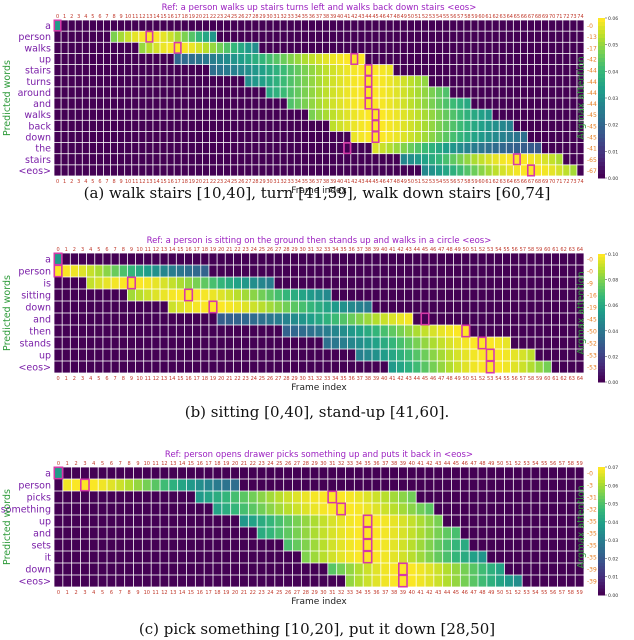 Image resolution: width=634 pixels, height=640 pixels. Describe the element at coordinates (172, 250) in the screenshot. I see `frame-tick-top: 14` at that location.